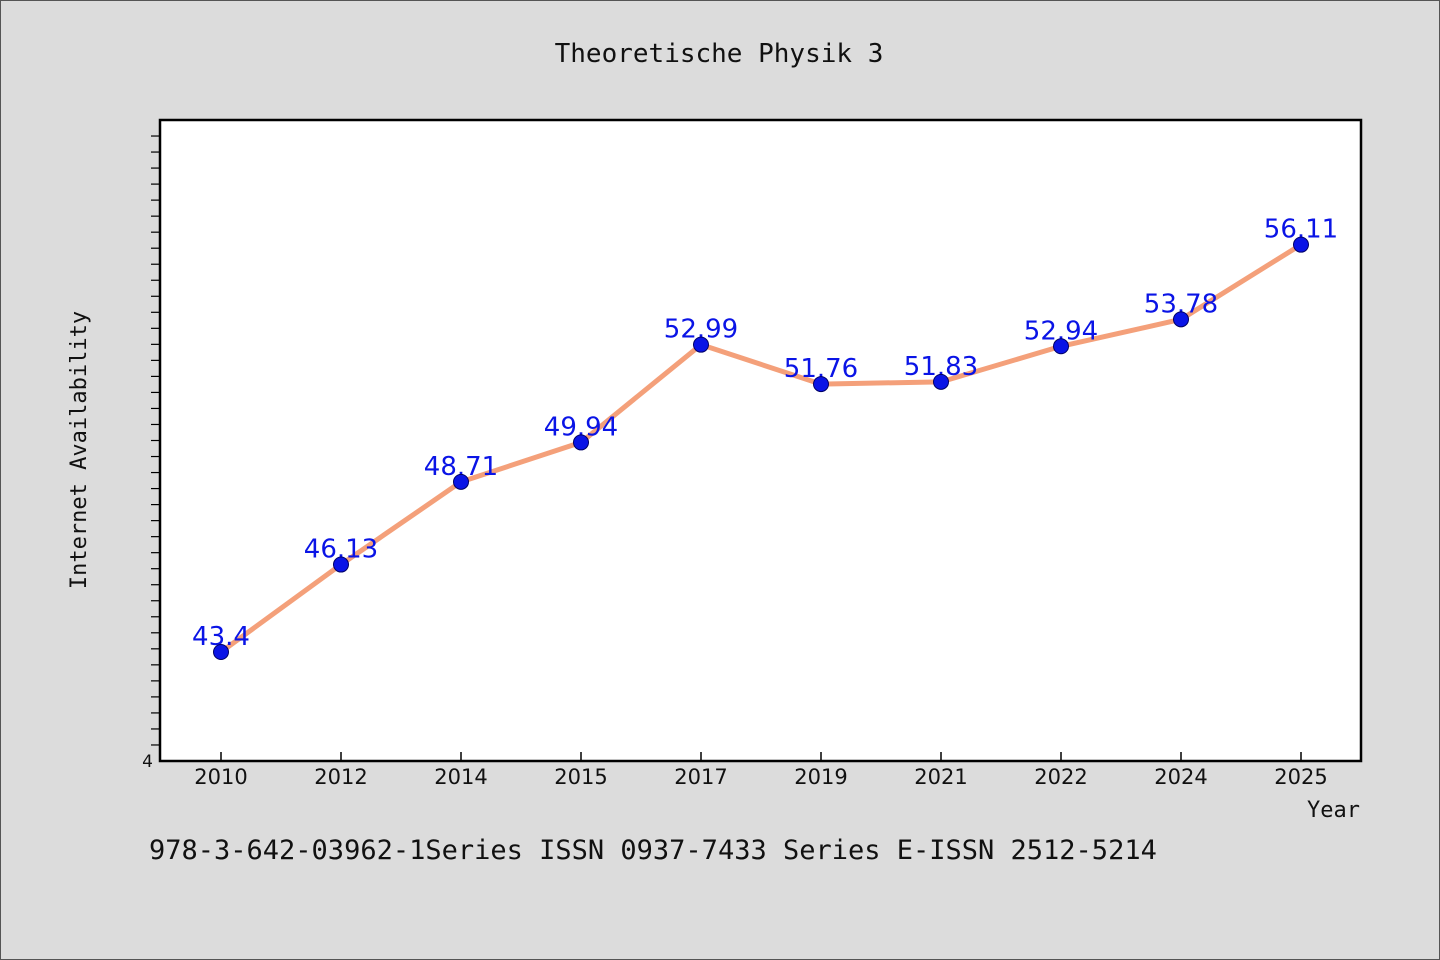 The width and height of the screenshot is (1440, 960). I want to click on x-tick-label: 2014, so click(460, 777).